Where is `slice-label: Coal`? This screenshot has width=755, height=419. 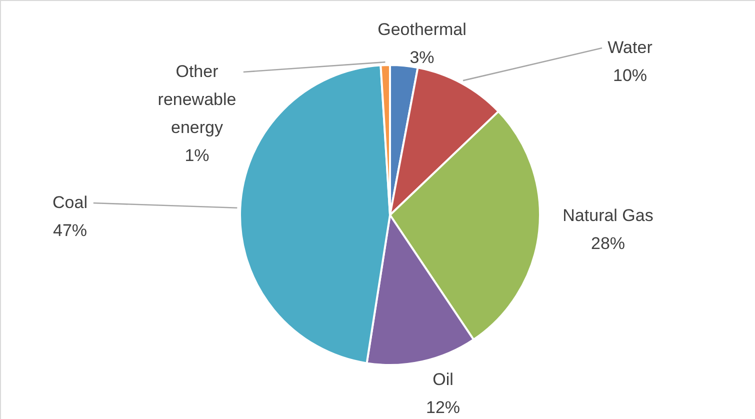
slice-label: Coal is located at coordinates (70, 202).